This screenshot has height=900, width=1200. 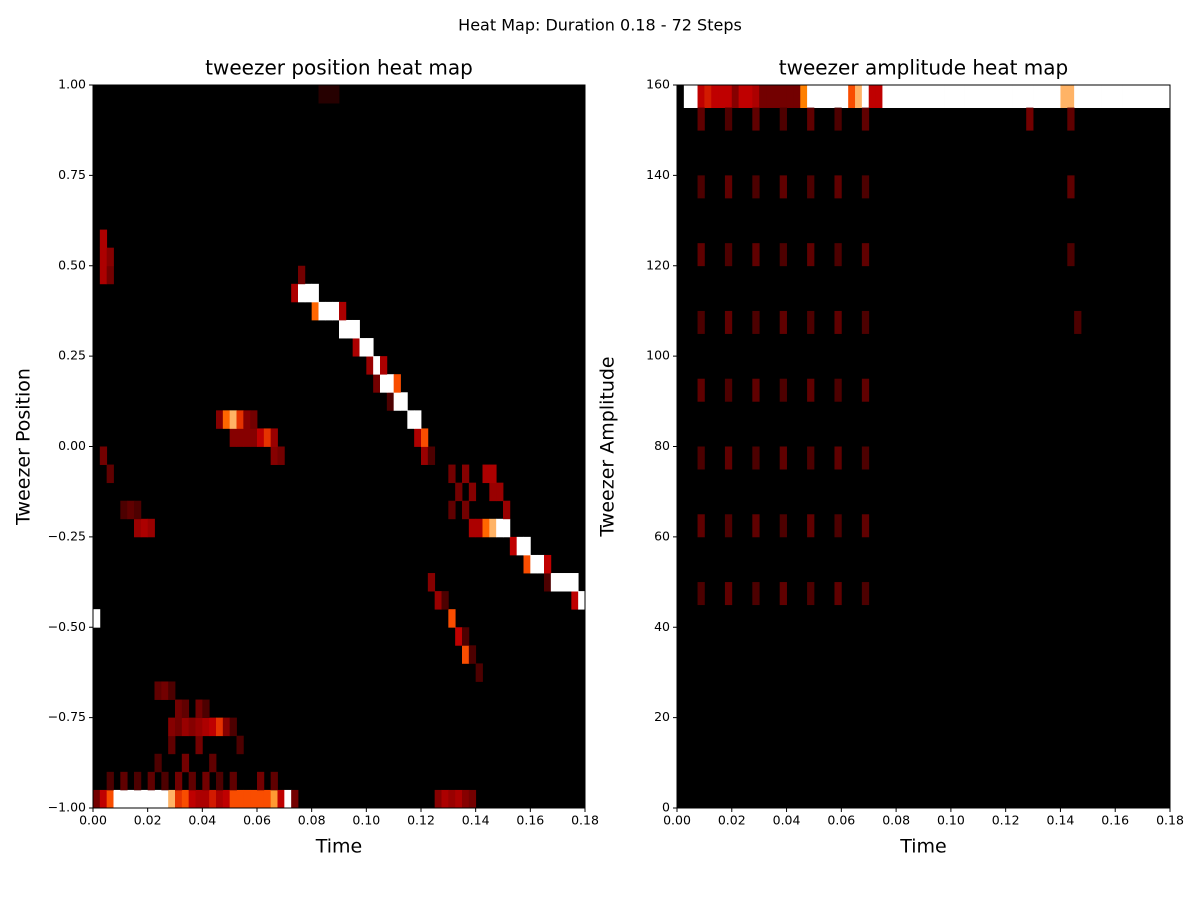 What do you see at coordinates (608, 446) in the screenshot?
I see `y-axis-label: Tweezer Amplitude` at bounding box center [608, 446].